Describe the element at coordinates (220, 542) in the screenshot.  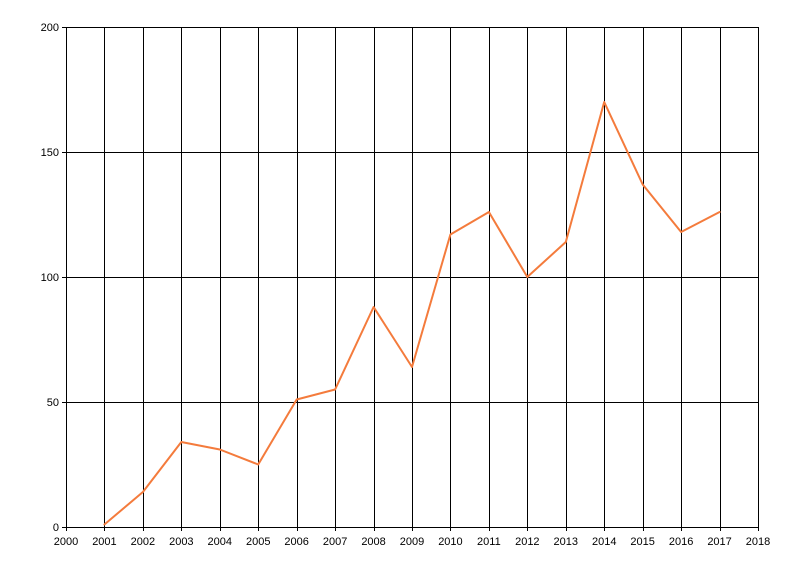
I see `x-tick-label: 2004` at that location.